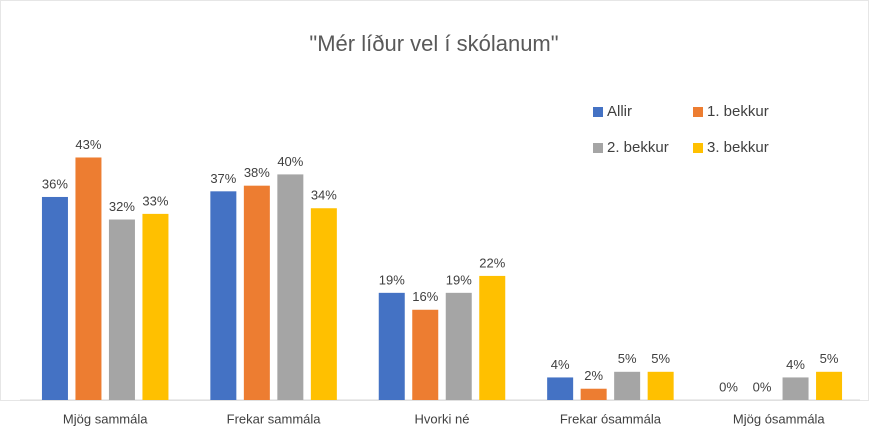  Describe the element at coordinates (425, 296) in the screenshot. I see `data-label: 16%` at that location.